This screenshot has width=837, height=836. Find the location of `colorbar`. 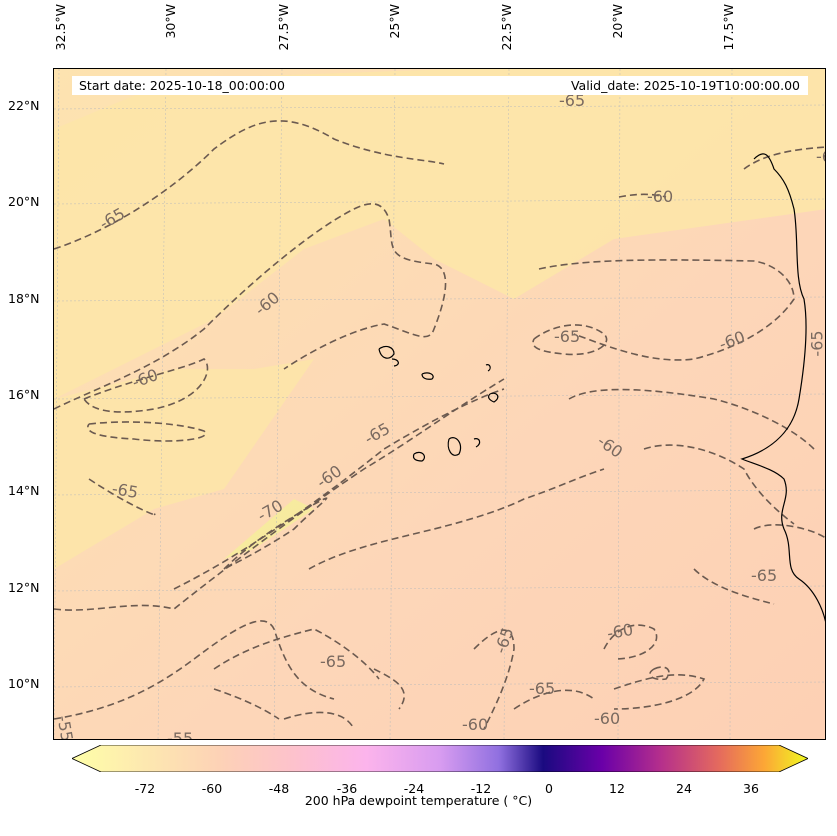

colorbar is located at coordinates (440, 758).